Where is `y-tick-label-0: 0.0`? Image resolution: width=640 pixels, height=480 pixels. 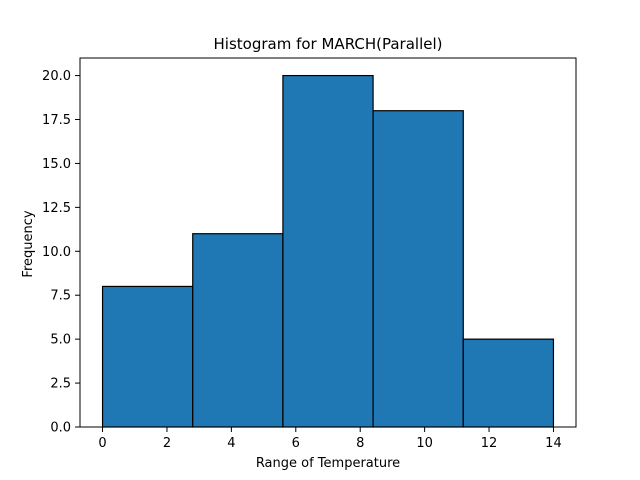 y-tick-label-0: 0.0 is located at coordinates (60, 428).